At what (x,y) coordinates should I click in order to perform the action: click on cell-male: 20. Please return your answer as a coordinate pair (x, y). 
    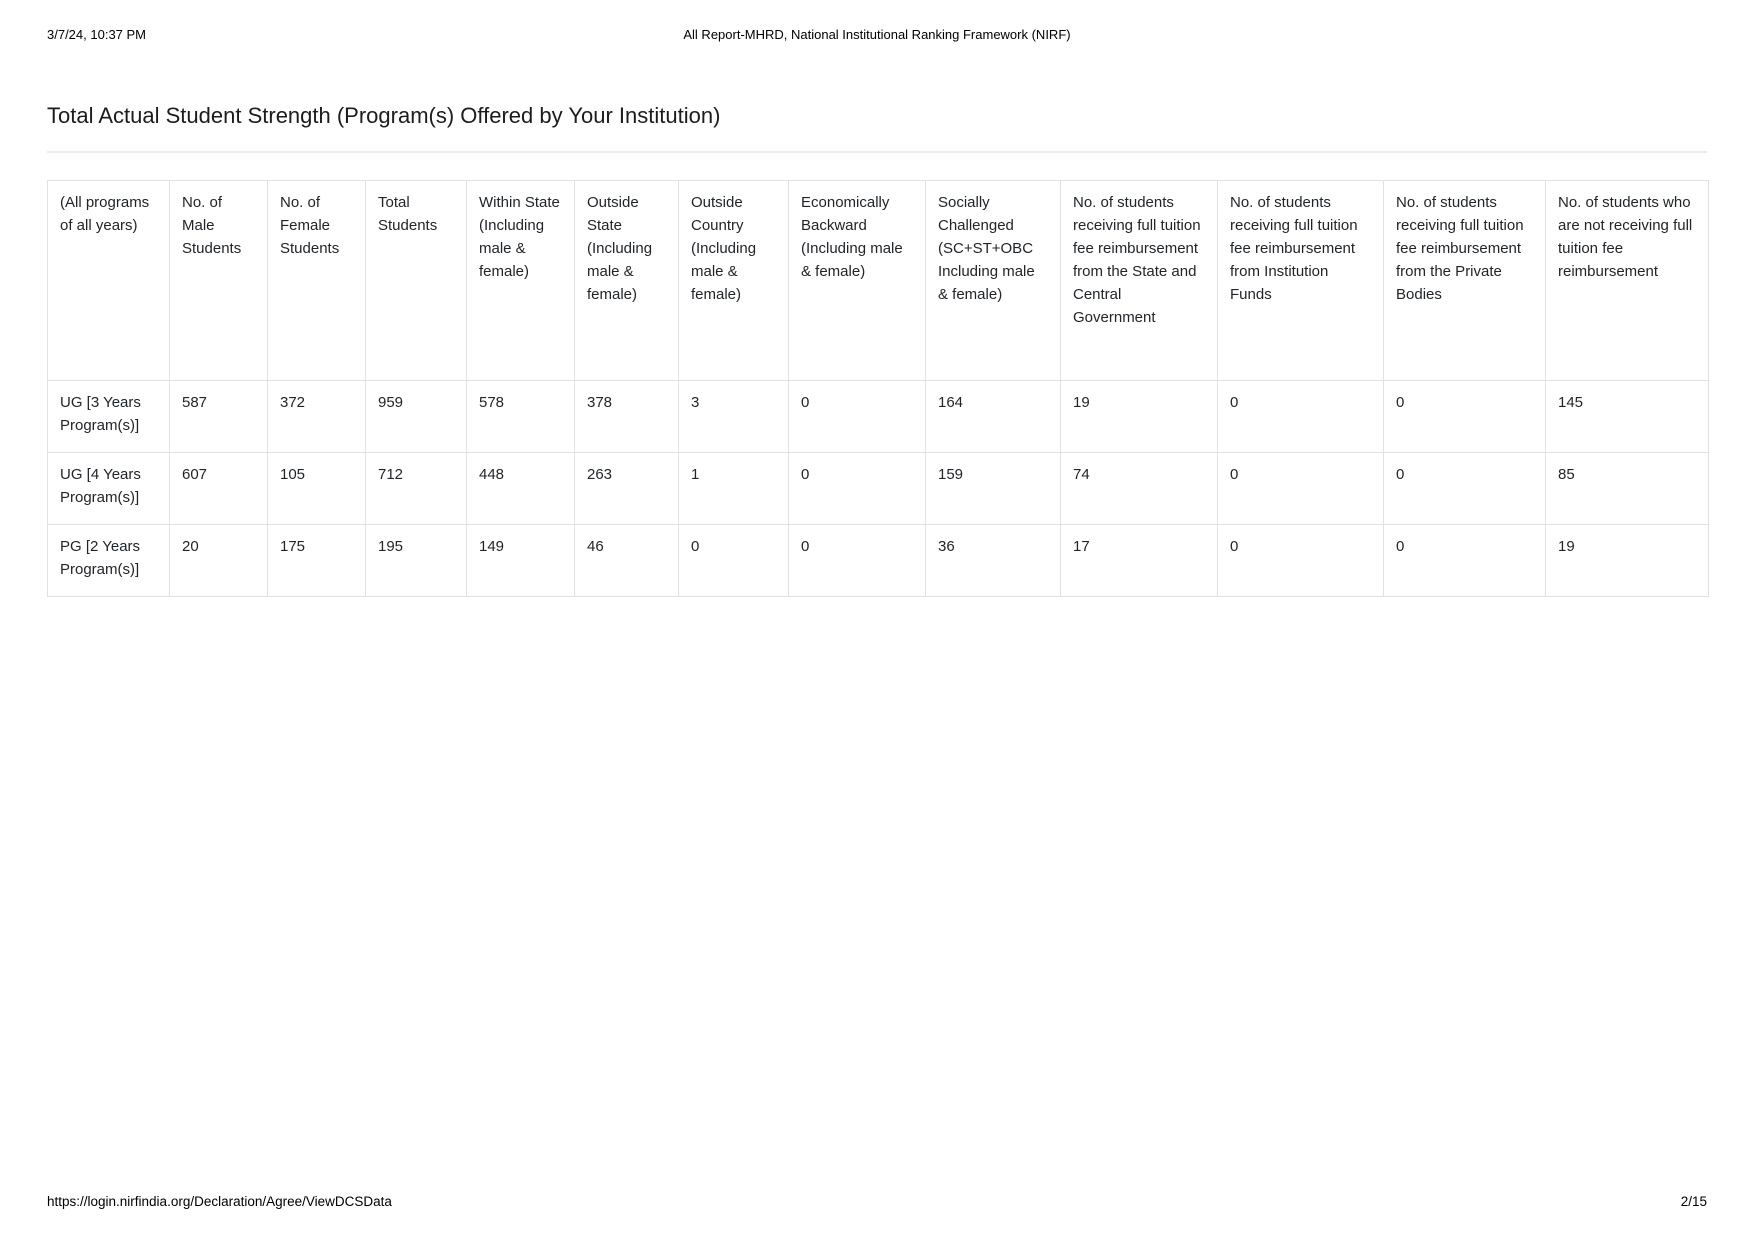
    Looking at the image, I should click on (218, 560).